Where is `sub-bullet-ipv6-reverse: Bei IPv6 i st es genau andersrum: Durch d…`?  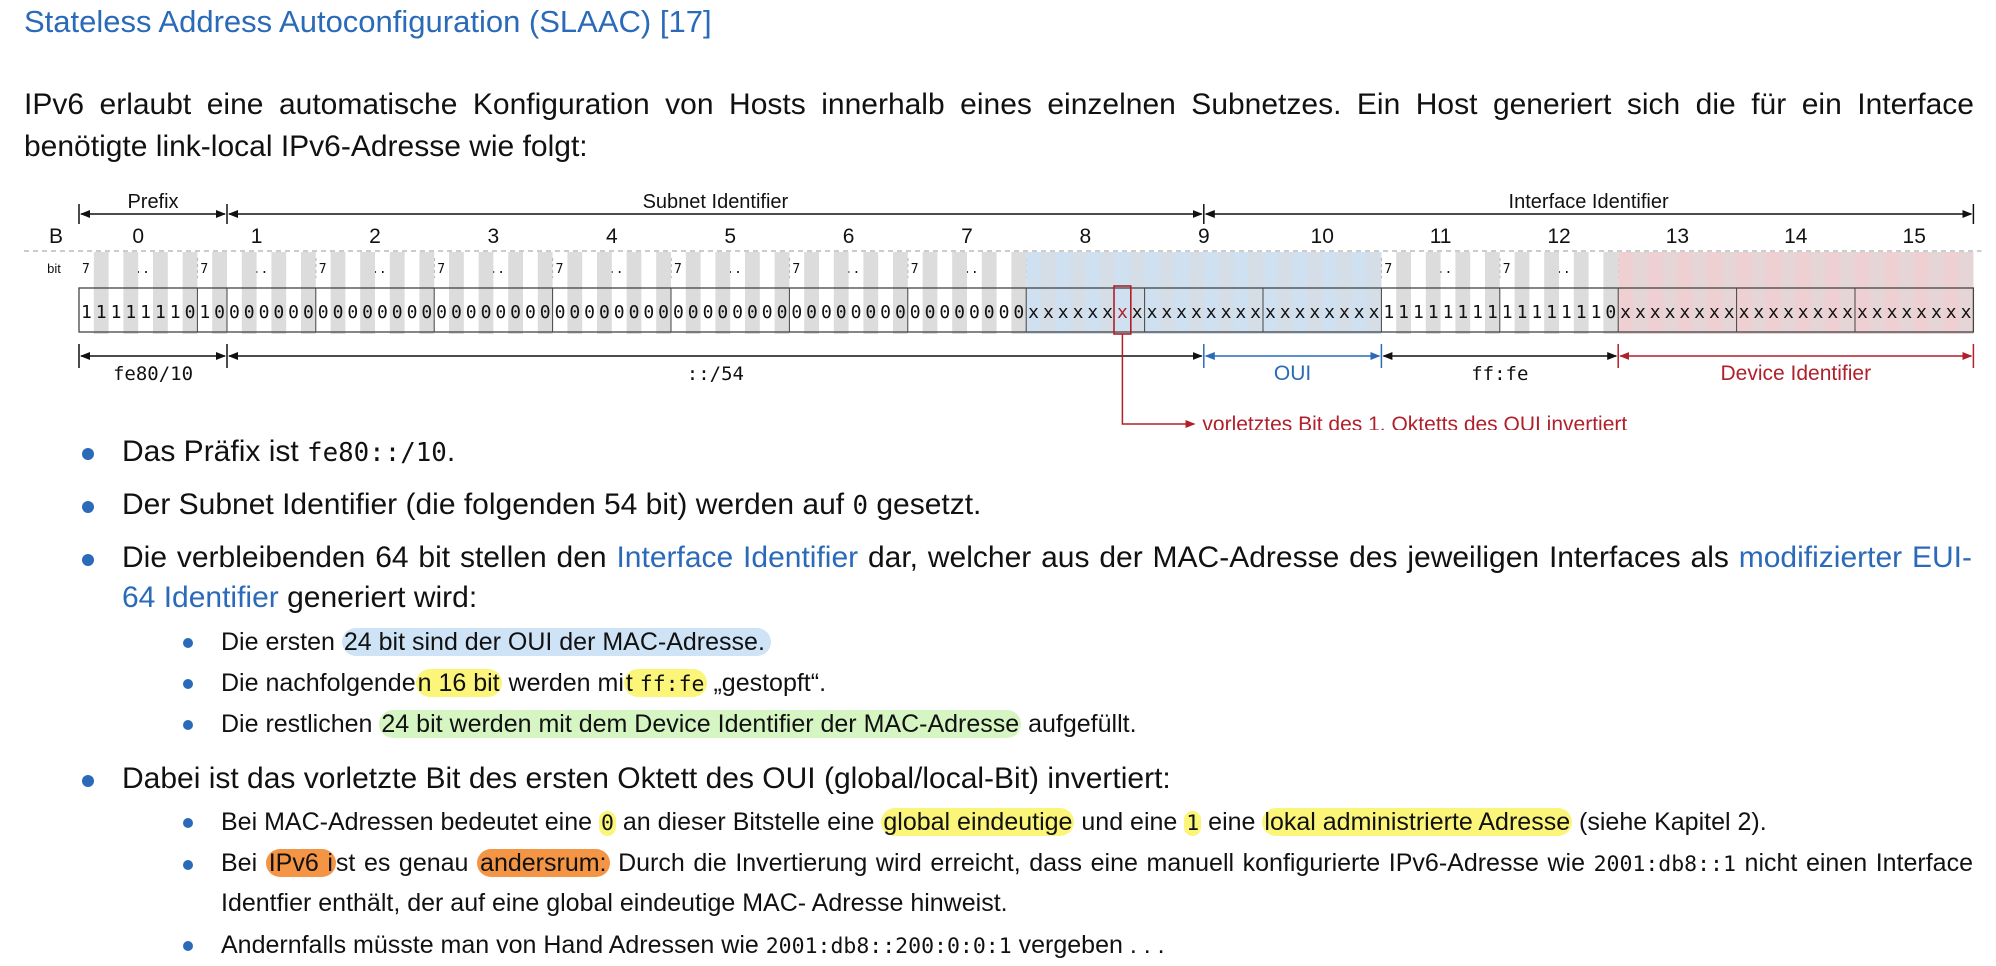 sub-bullet-ipv6-reverse: Bei IPv6 i st es genau andersrum: Durch d… is located at coordinates (1097, 883).